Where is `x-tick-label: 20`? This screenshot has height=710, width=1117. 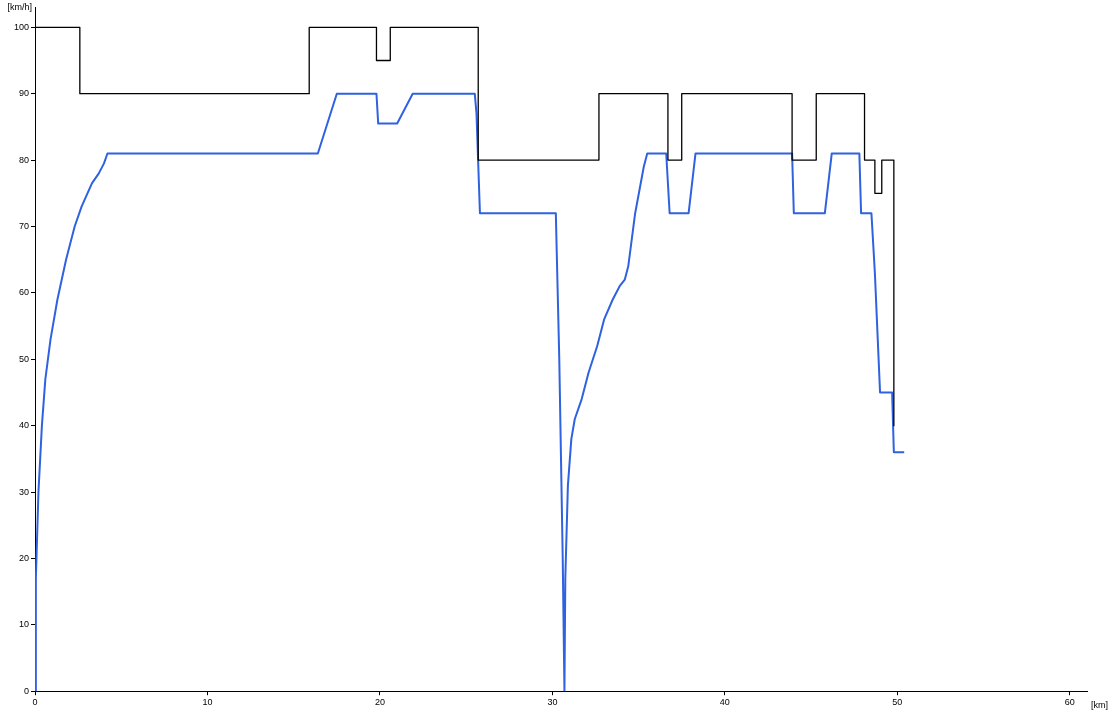
x-tick-label: 20 is located at coordinates (379, 702).